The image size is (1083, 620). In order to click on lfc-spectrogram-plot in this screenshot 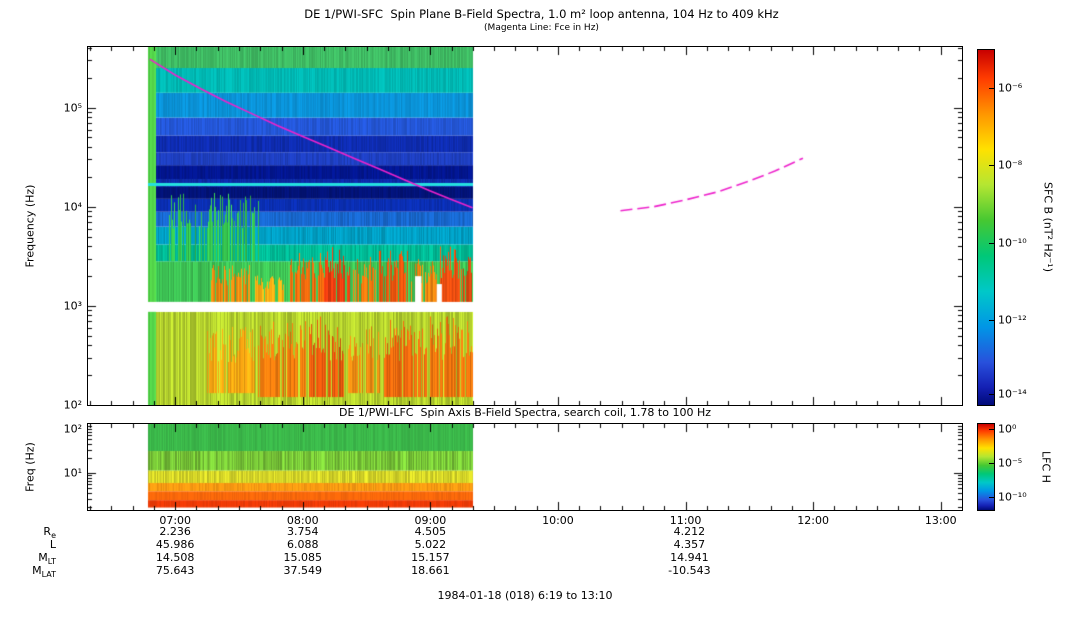, I will do `click(525, 467)`.